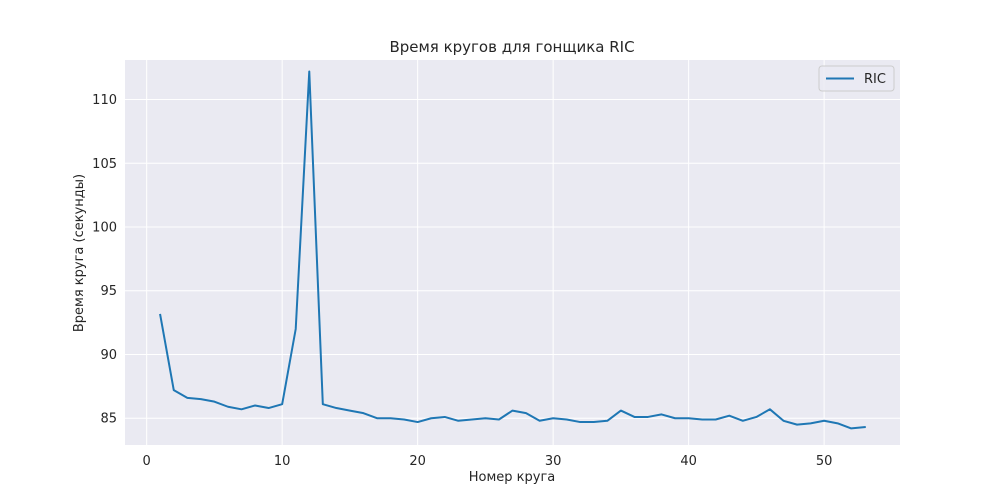 The image size is (1000, 500). Describe the element at coordinates (824, 461) in the screenshot. I see `x-tick-label: 50` at that location.